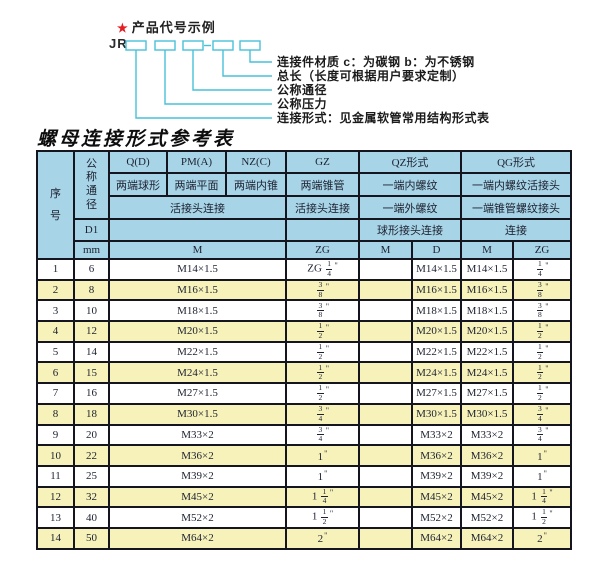  What do you see at coordinates (55, 373) in the screenshot?
I see `table-cell: 6` at bounding box center [55, 373].